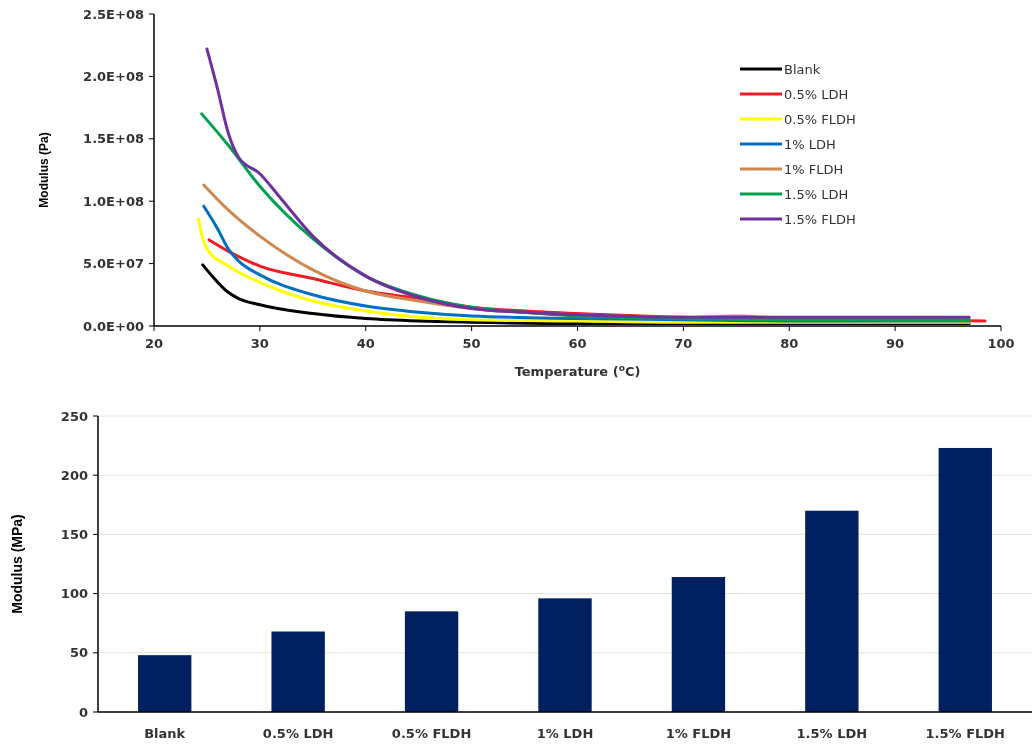 Image resolution: width=1034 pixels, height=744 pixels. What do you see at coordinates (74, 416) in the screenshot?
I see `y-tick-label: 250` at bounding box center [74, 416].